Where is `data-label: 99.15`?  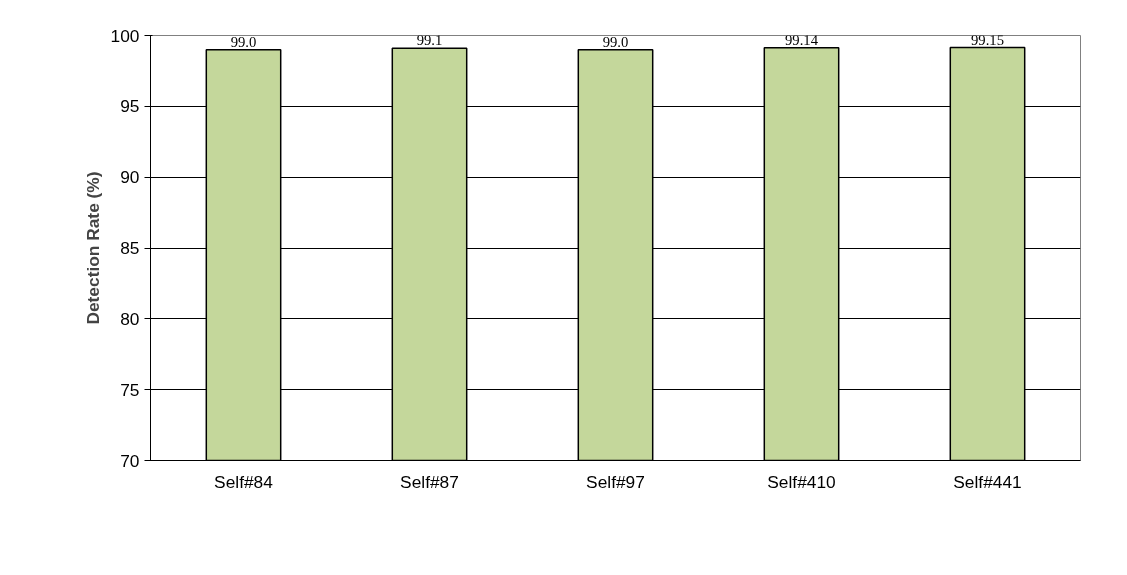
data-label: 99.15 is located at coordinates (987, 39).